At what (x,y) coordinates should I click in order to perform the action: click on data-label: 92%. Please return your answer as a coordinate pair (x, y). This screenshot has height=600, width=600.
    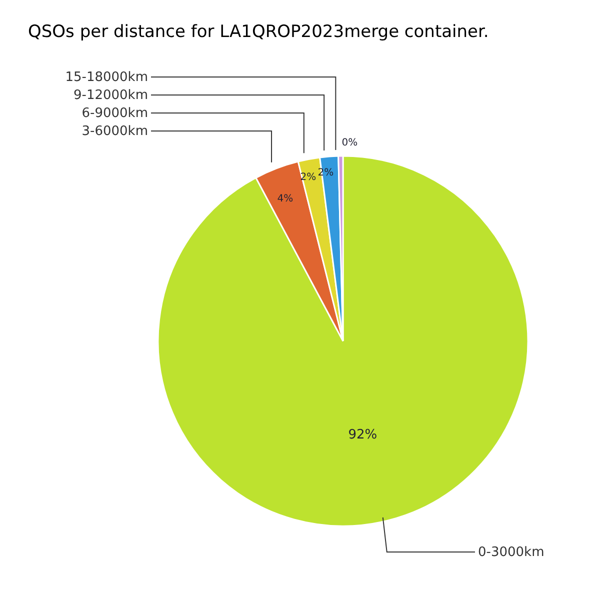
    Looking at the image, I should click on (363, 434).